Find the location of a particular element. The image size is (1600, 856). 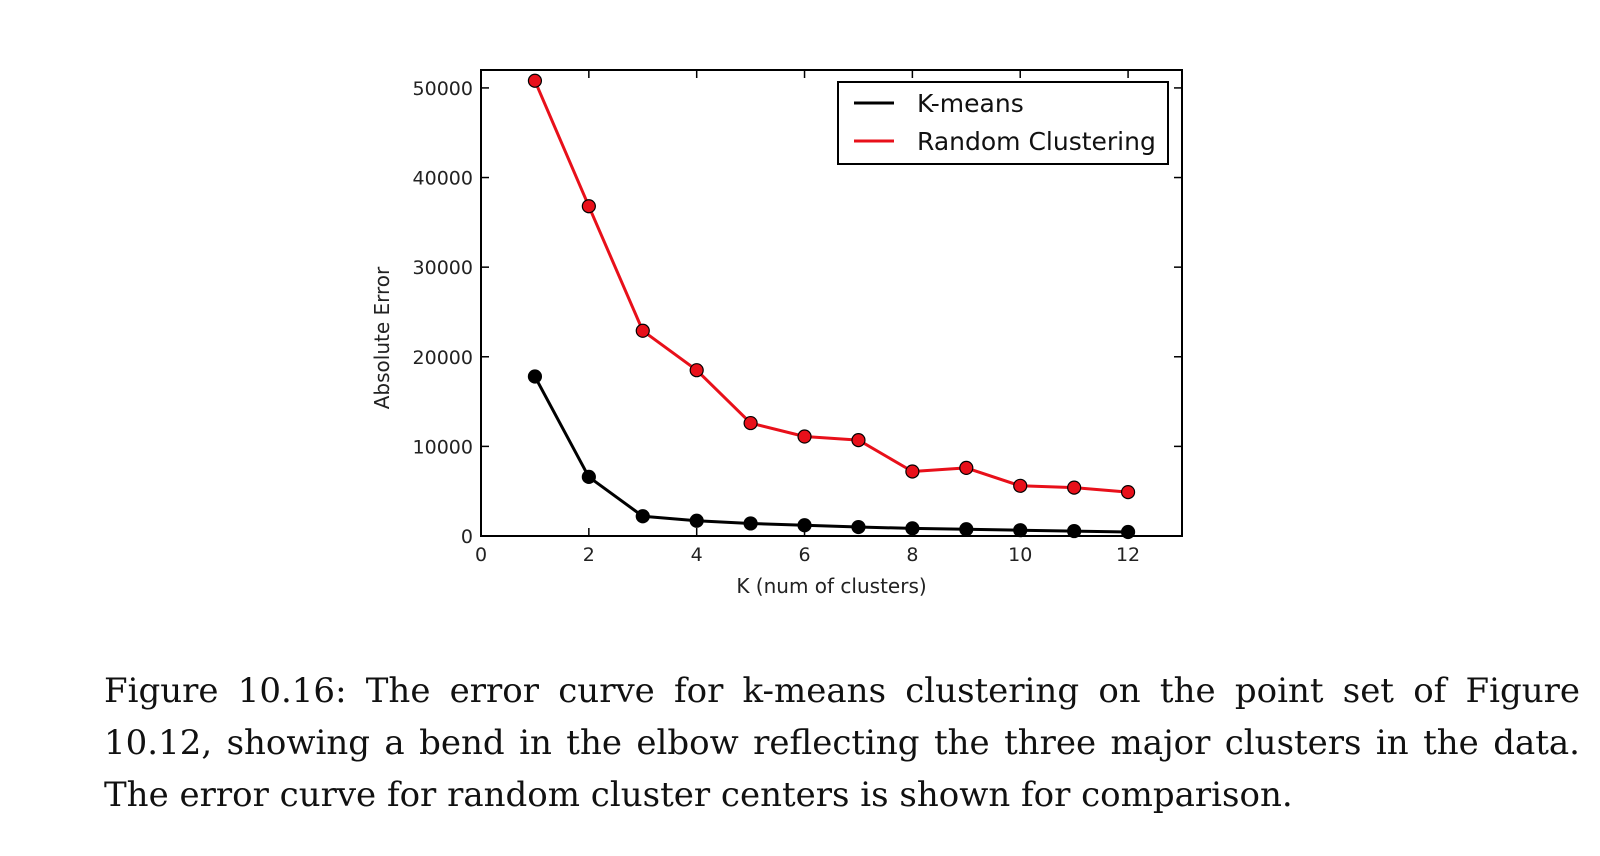

x-tick-label: 4 is located at coordinates (697, 555).